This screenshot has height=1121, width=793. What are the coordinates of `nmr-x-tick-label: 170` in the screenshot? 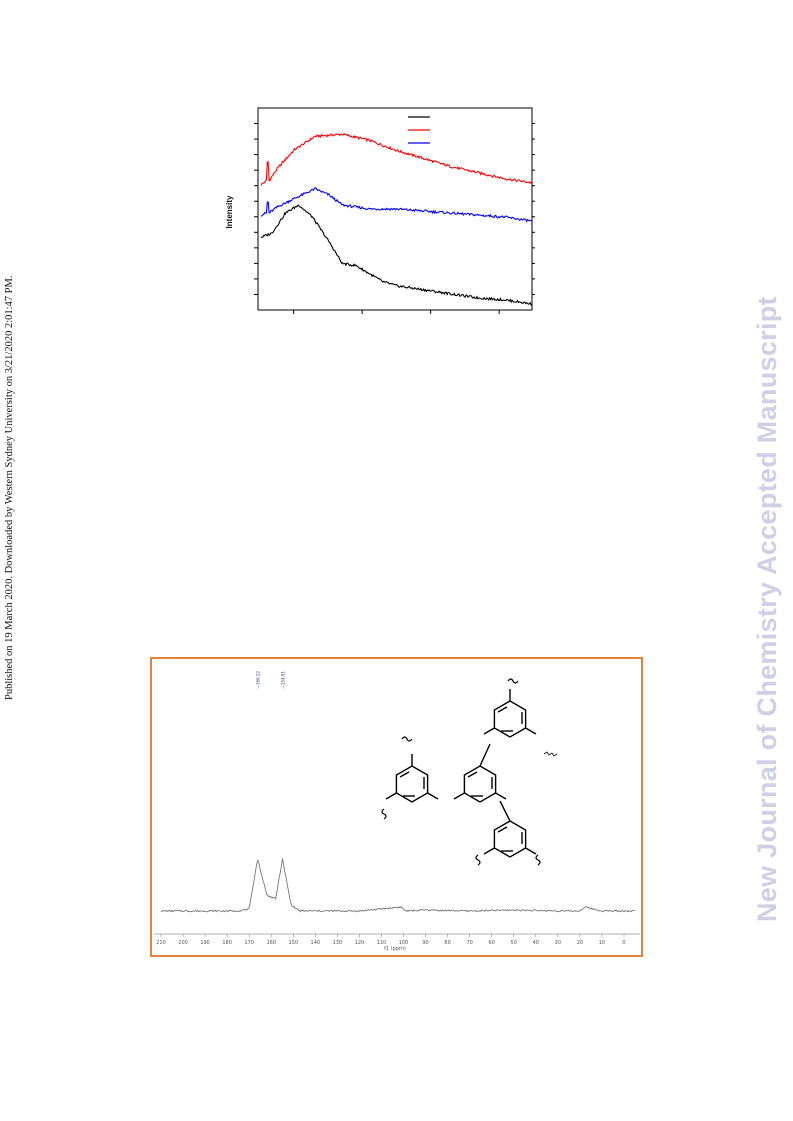 It's located at (249, 943).